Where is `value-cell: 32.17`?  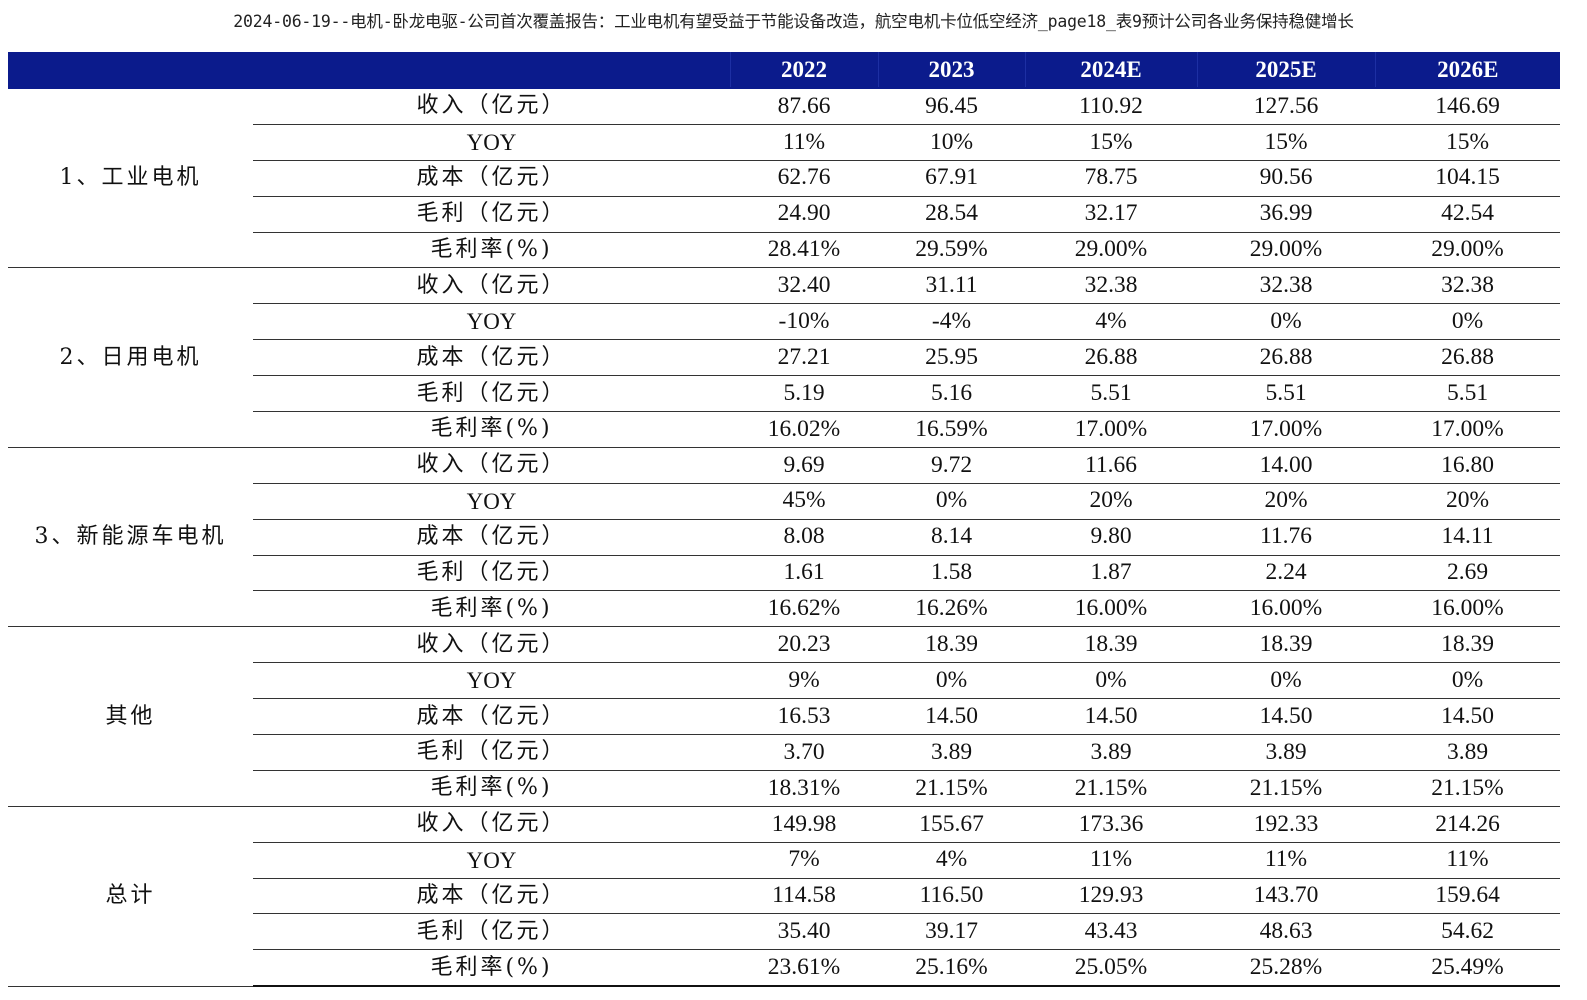
value-cell: 32.17 is located at coordinates (1111, 214).